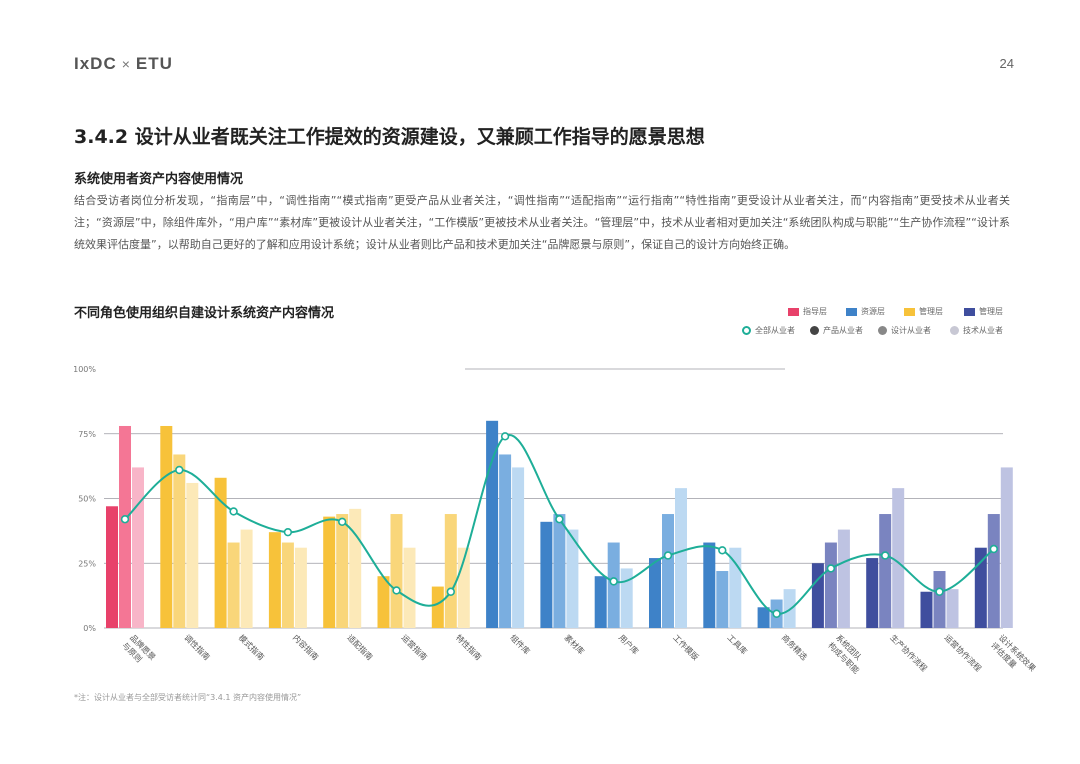 This screenshot has height=764, width=1080. I want to click on brand-logo: IxDC × ETU, so click(123, 64).